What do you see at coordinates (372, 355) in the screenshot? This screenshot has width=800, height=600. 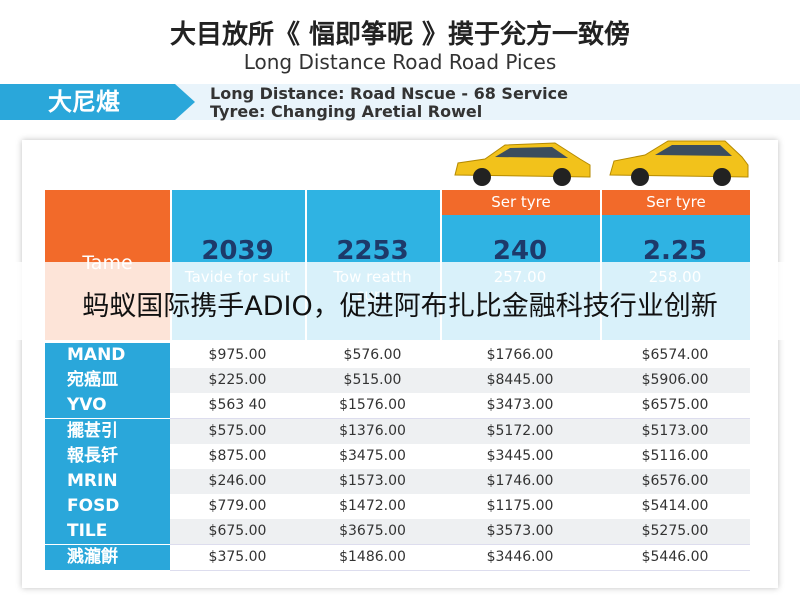 I see `cell: $576.00` at bounding box center [372, 355].